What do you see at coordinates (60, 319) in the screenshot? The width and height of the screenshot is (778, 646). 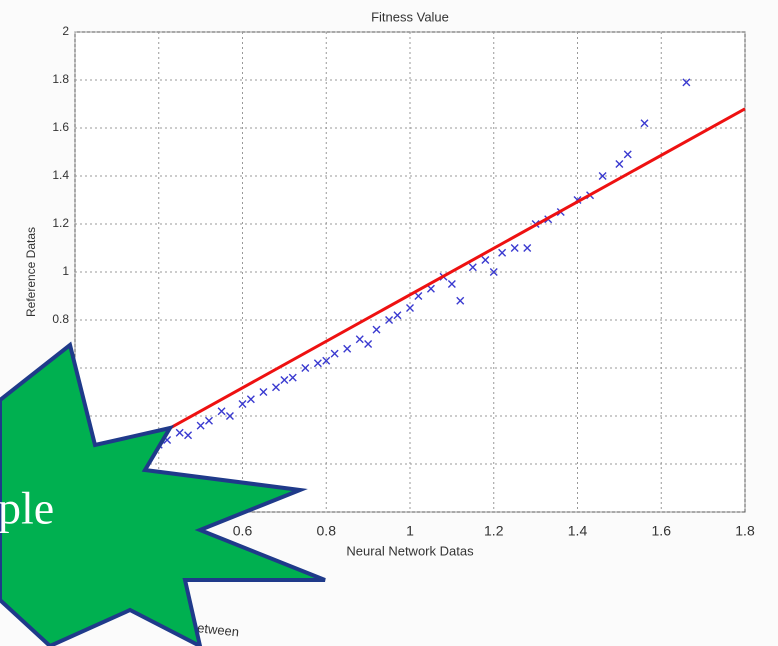 I see `y-tick-label: 0.8` at bounding box center [60, 319].